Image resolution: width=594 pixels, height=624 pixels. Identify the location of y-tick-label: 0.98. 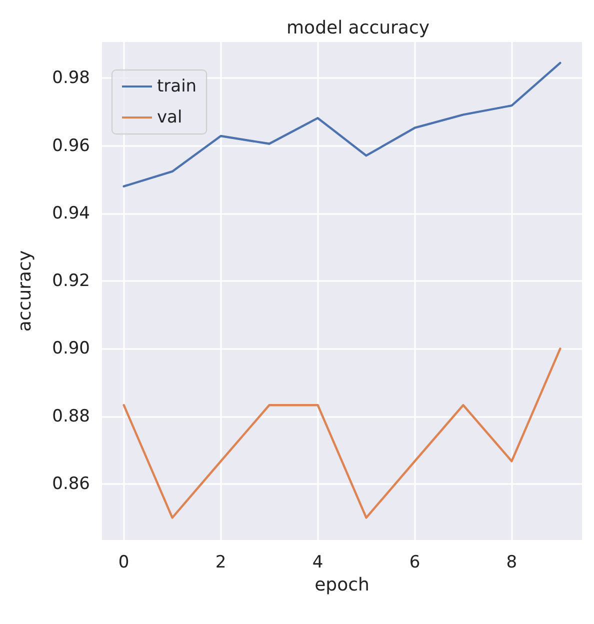
(71, 78).